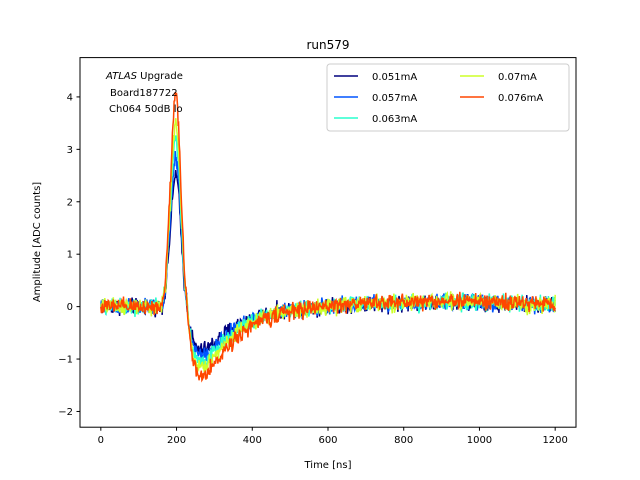 The image size is (640, 480). I want to click on chart-title: run579, so click(327, 45).